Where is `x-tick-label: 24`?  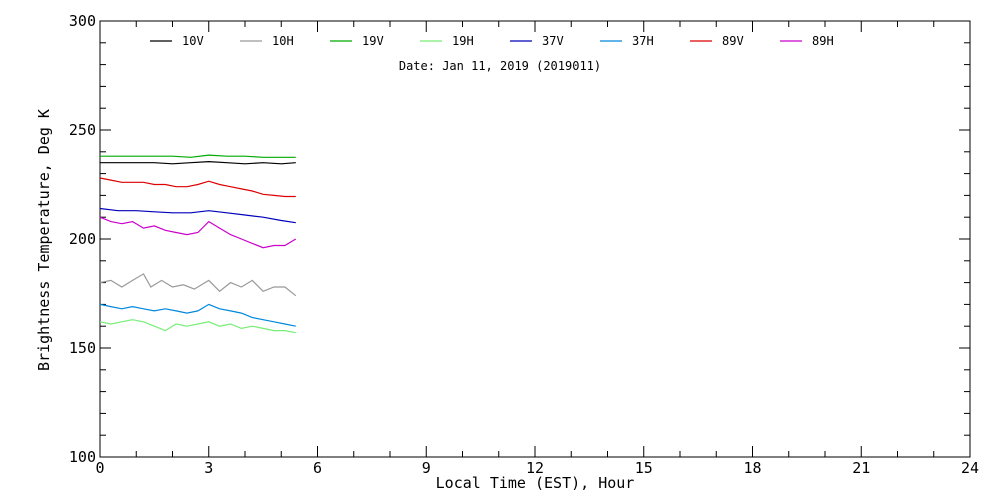 x-tick-label: 24 is located at coordinates (970, 468).